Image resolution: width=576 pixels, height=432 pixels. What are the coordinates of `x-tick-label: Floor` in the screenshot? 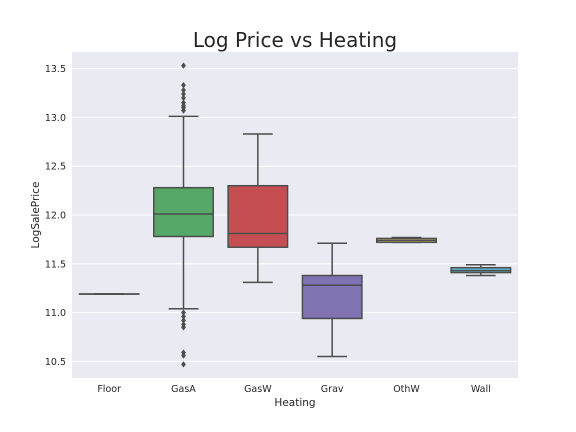 It's located at (109, 389).